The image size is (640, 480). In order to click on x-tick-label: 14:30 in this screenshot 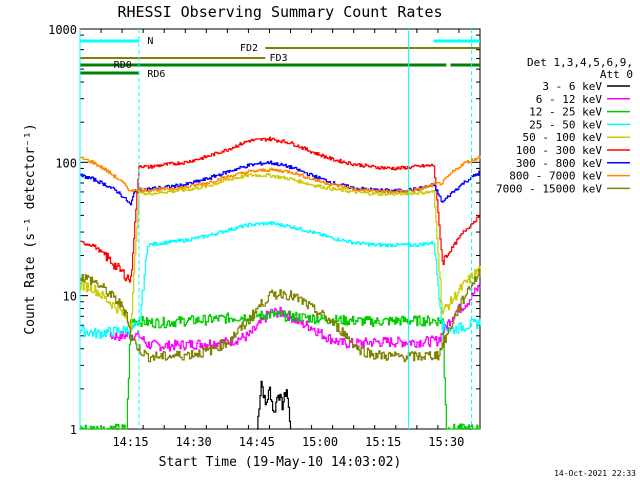, I will do `click(194, 442)`.